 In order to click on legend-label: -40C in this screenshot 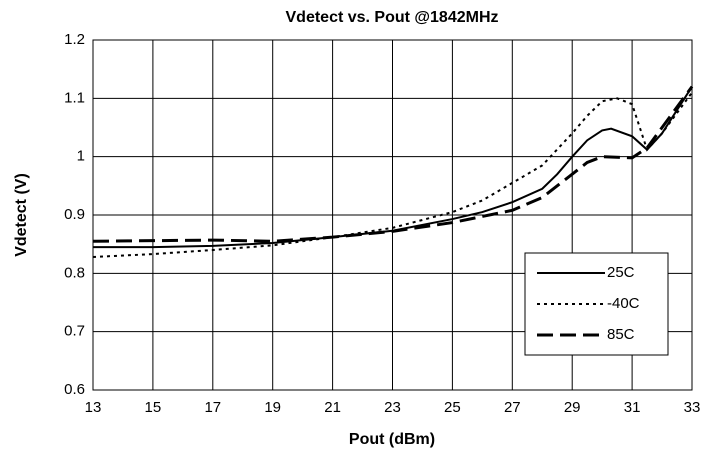, I will do `click(623, 303)`.